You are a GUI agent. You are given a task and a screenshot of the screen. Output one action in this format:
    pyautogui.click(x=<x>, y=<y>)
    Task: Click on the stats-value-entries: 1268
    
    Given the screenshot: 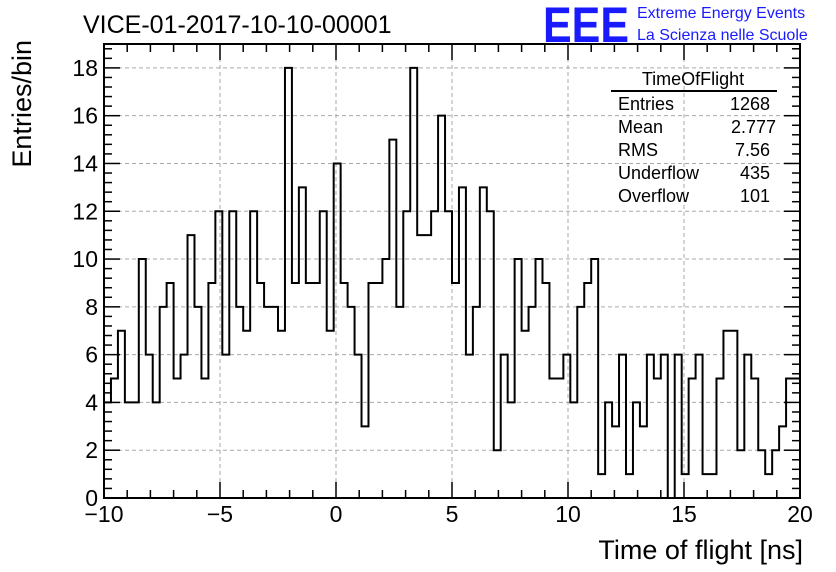 What is the action you would take?
    pyautogui.click(x=750, y=104)
    